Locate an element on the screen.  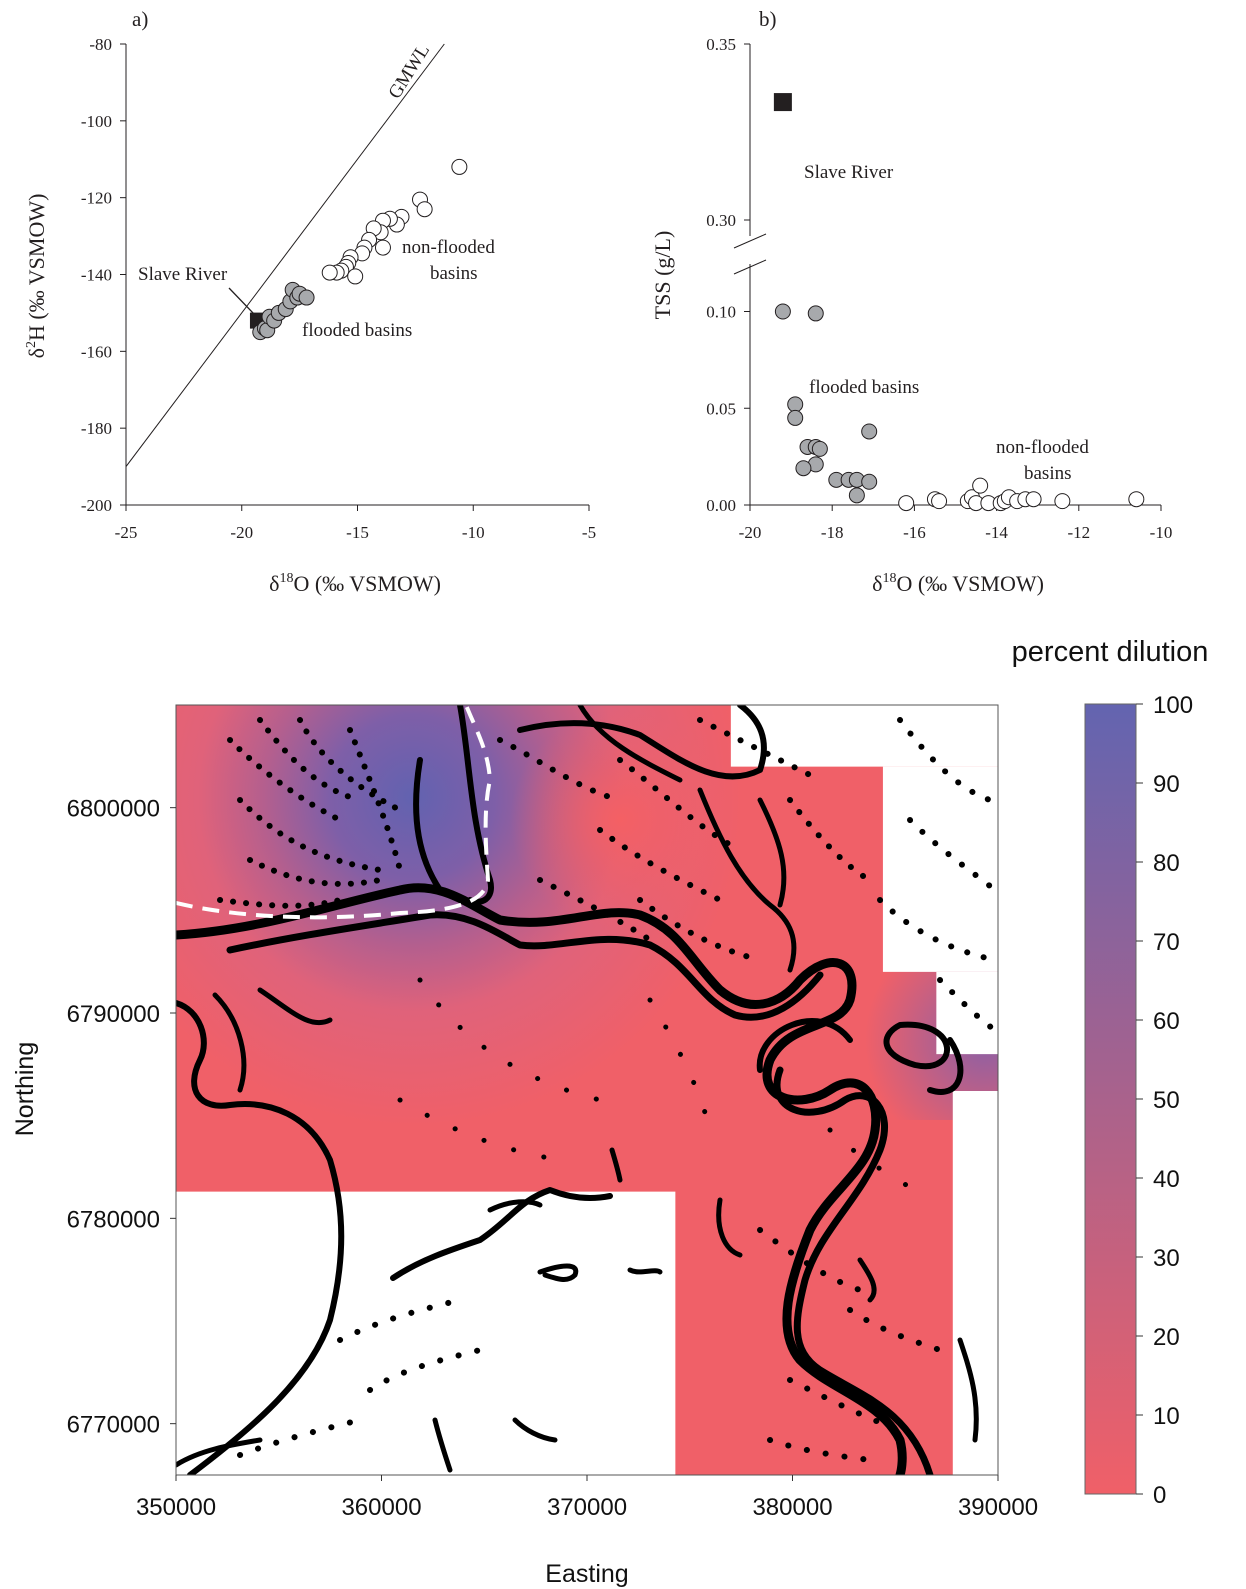
panel-b-y-tick-label: 0.00 is located at coordinates (721, 505).